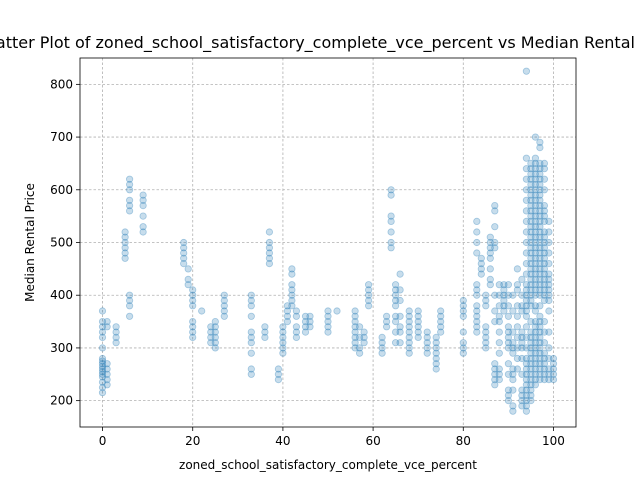 This screenshot has width=640, height=480. Describe the element at coordinates (282, 441) in the screenshot. I see `x-tick-label: 40` at that location.